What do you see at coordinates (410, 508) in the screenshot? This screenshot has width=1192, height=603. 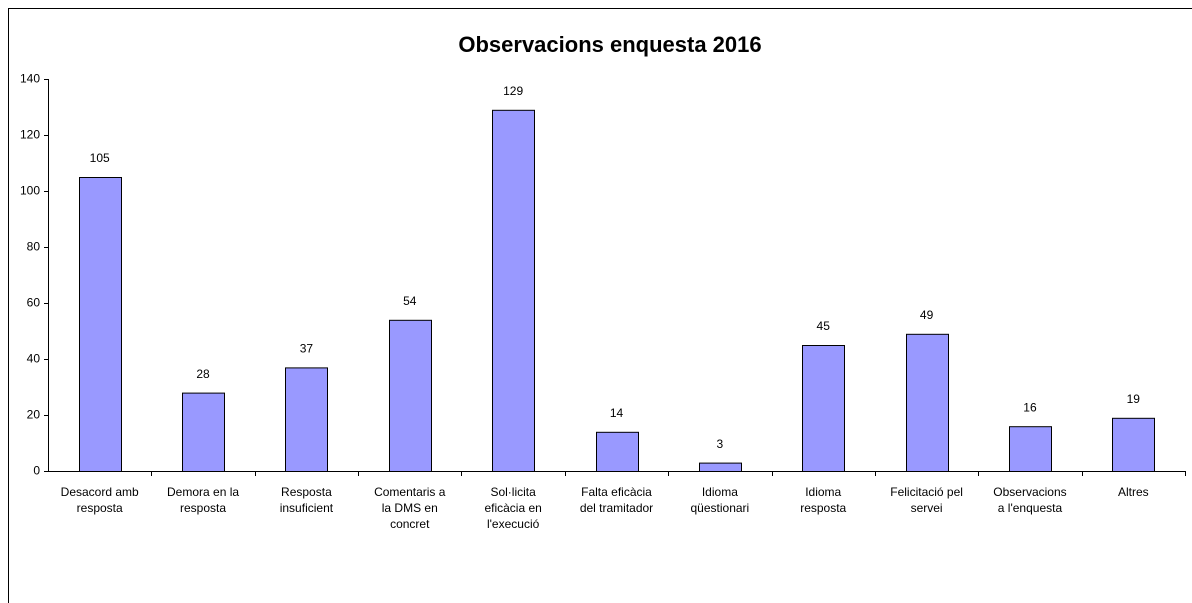 I see `x-tick-label: Comentaris a la DMS en concret` at bounding box center [410, 508].